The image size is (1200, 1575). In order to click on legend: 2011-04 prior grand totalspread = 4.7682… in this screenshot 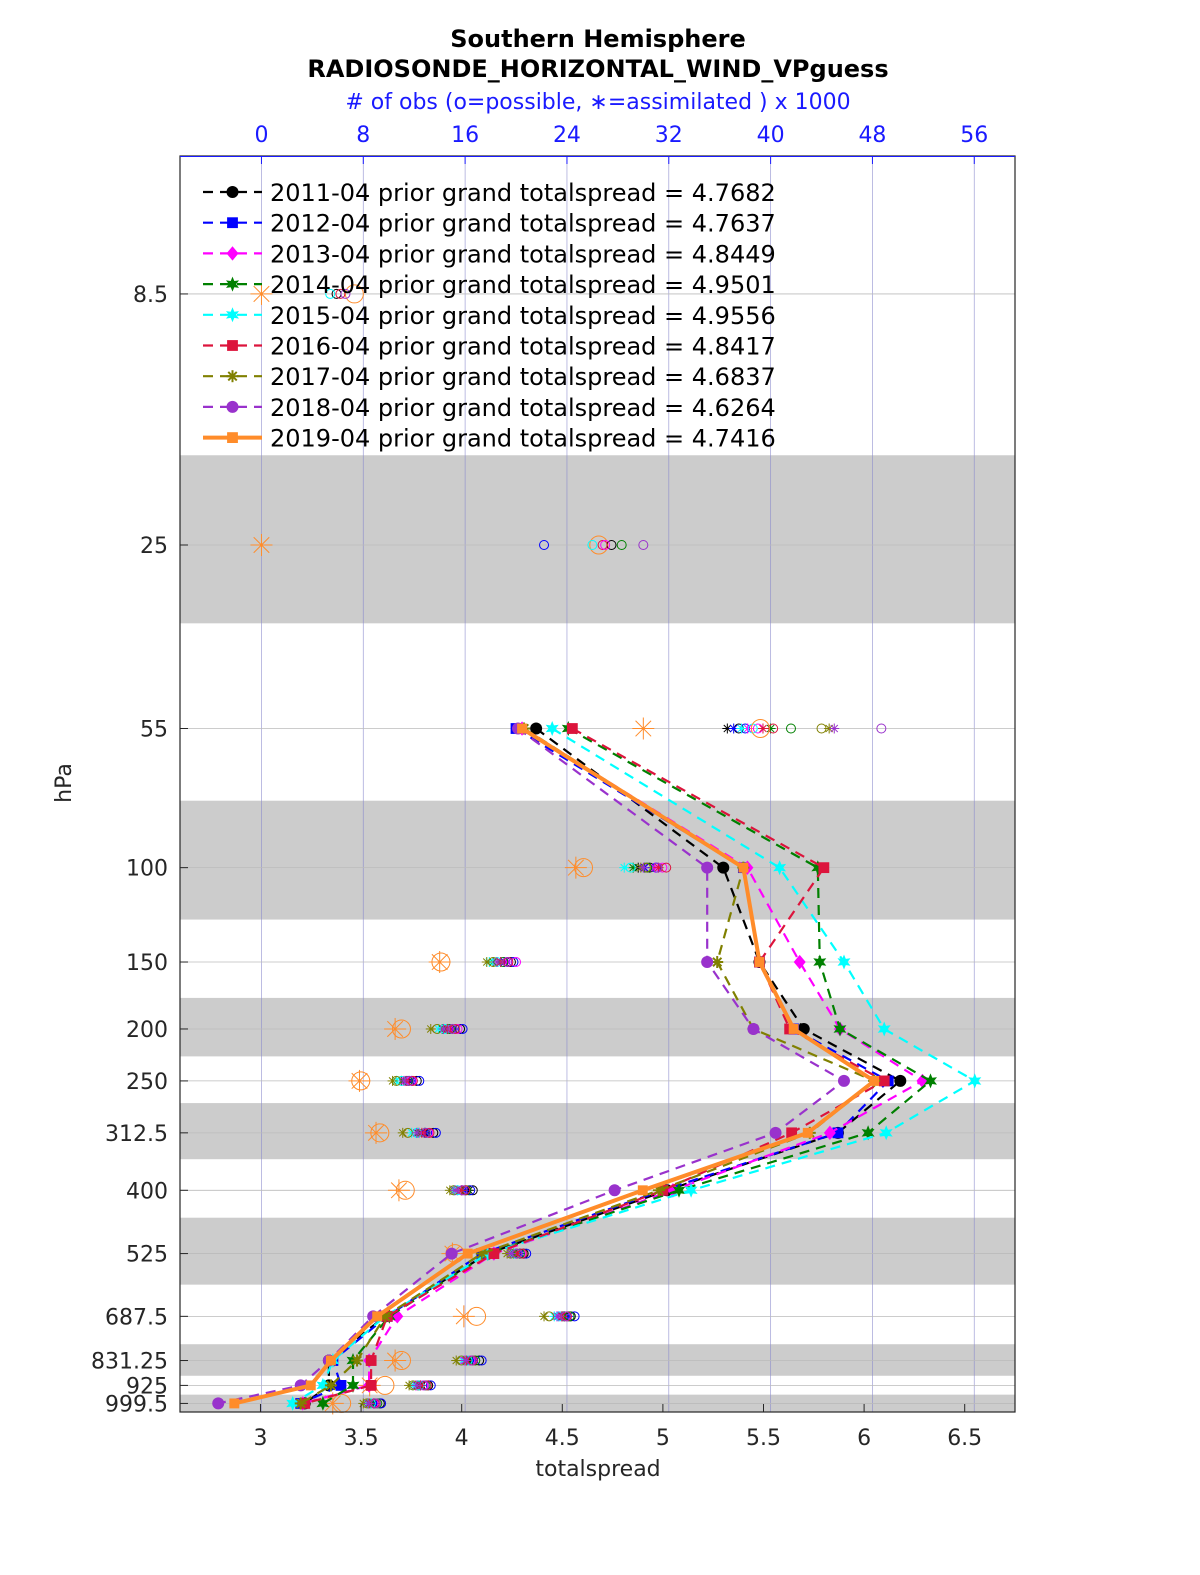, I will do `click(489, 316)`.